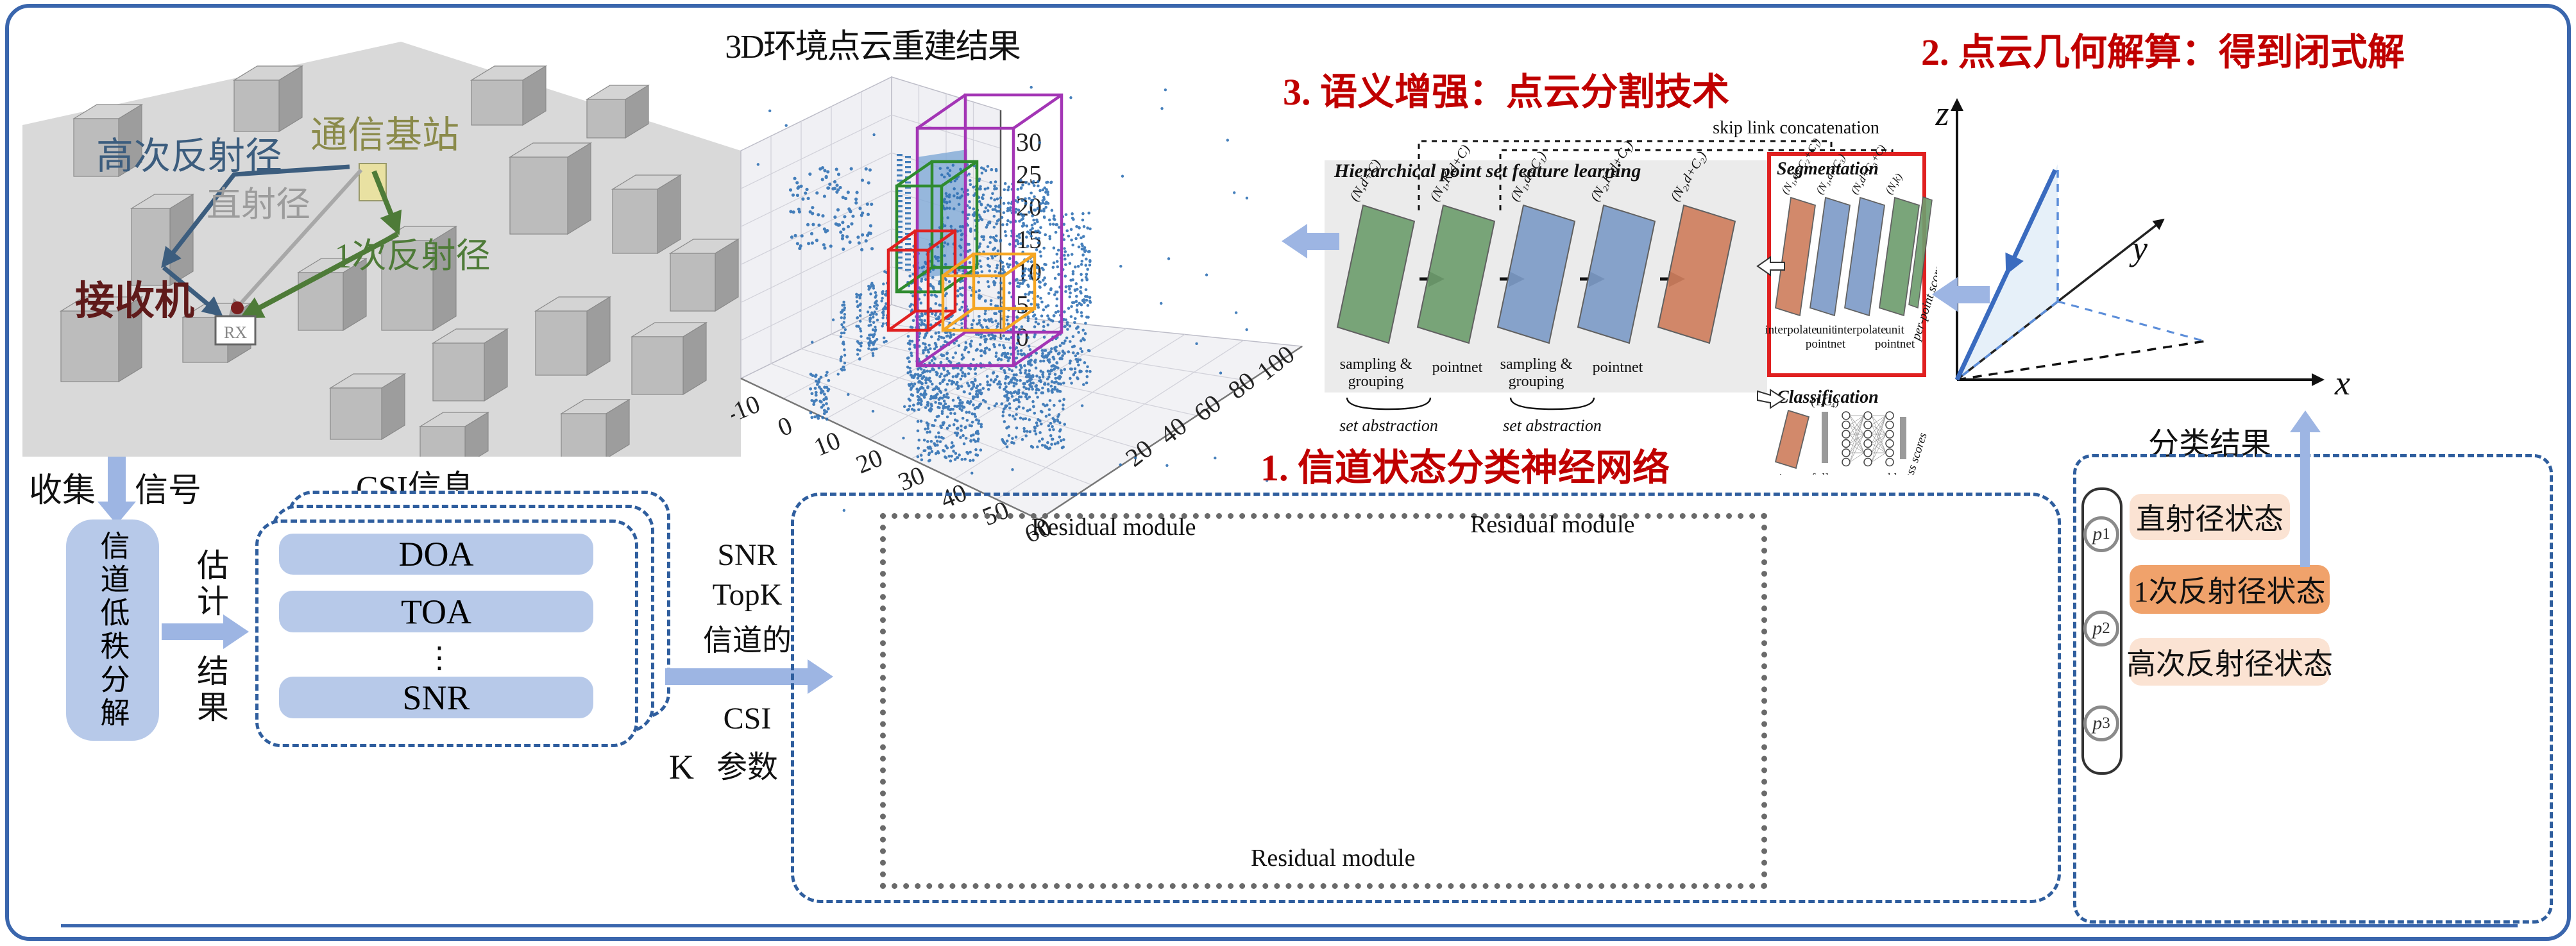  What do you see at coordinates (747, 719) in the screenshot?
I see `csi-param-label-1: CSI` at bounding box center [747, 719].